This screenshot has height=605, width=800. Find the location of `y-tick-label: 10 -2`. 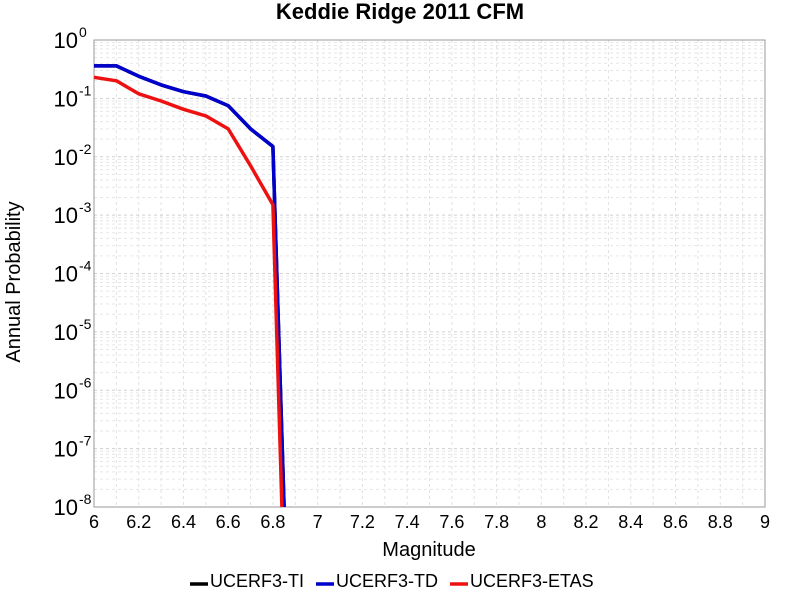

y-tick-label: 10 -2 is located at coordinates (73, 155).